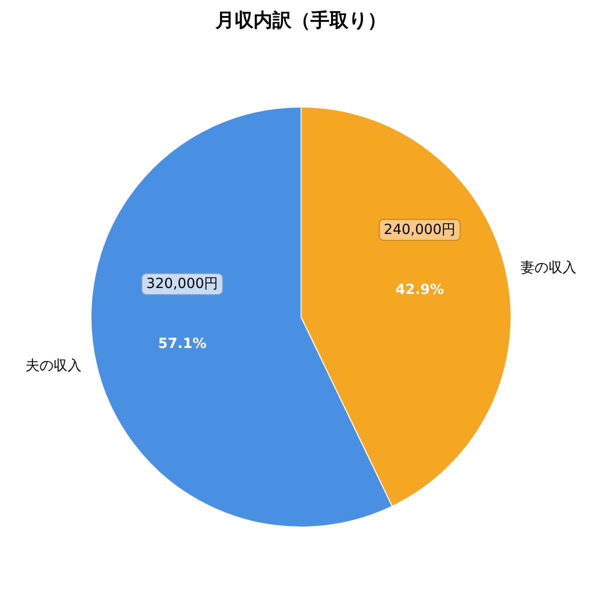  Describe the element at coordinates (182, 344) in the screenshot. I see `text: 57.1%` at that location.